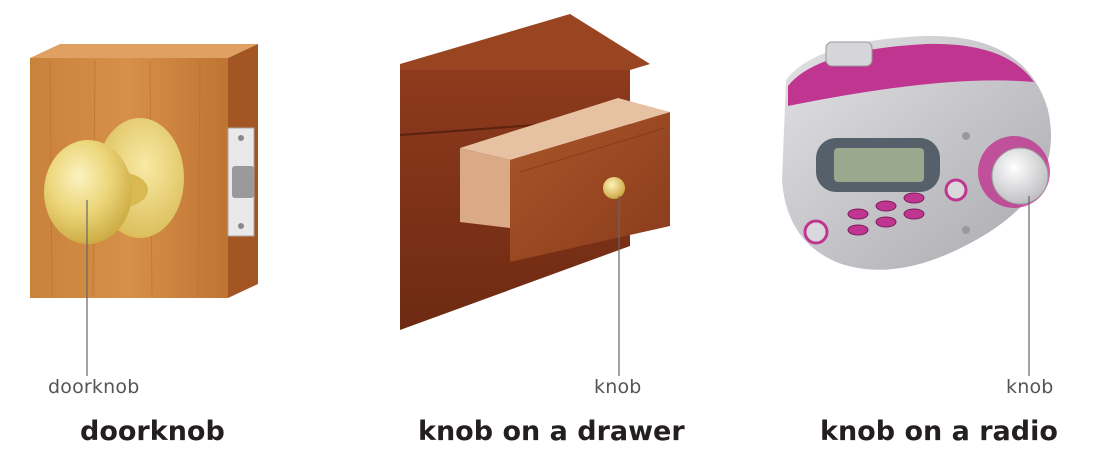  Describe the element at coordinates (618, 387) in the screenshot. I see `drawer-knob-callout-label: knob` at that location.